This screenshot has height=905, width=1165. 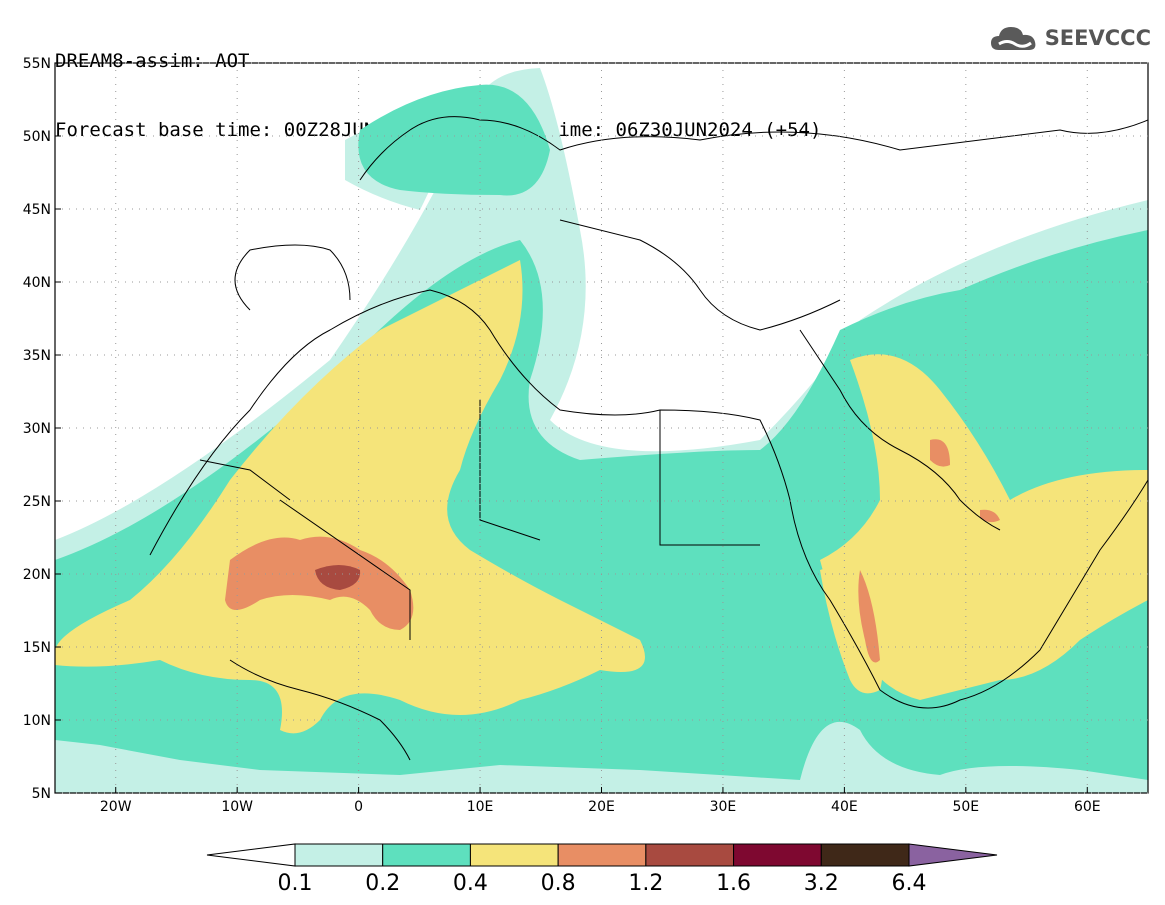 I want to click on lon-tick-label: 20W, so click(x=116, y=807).